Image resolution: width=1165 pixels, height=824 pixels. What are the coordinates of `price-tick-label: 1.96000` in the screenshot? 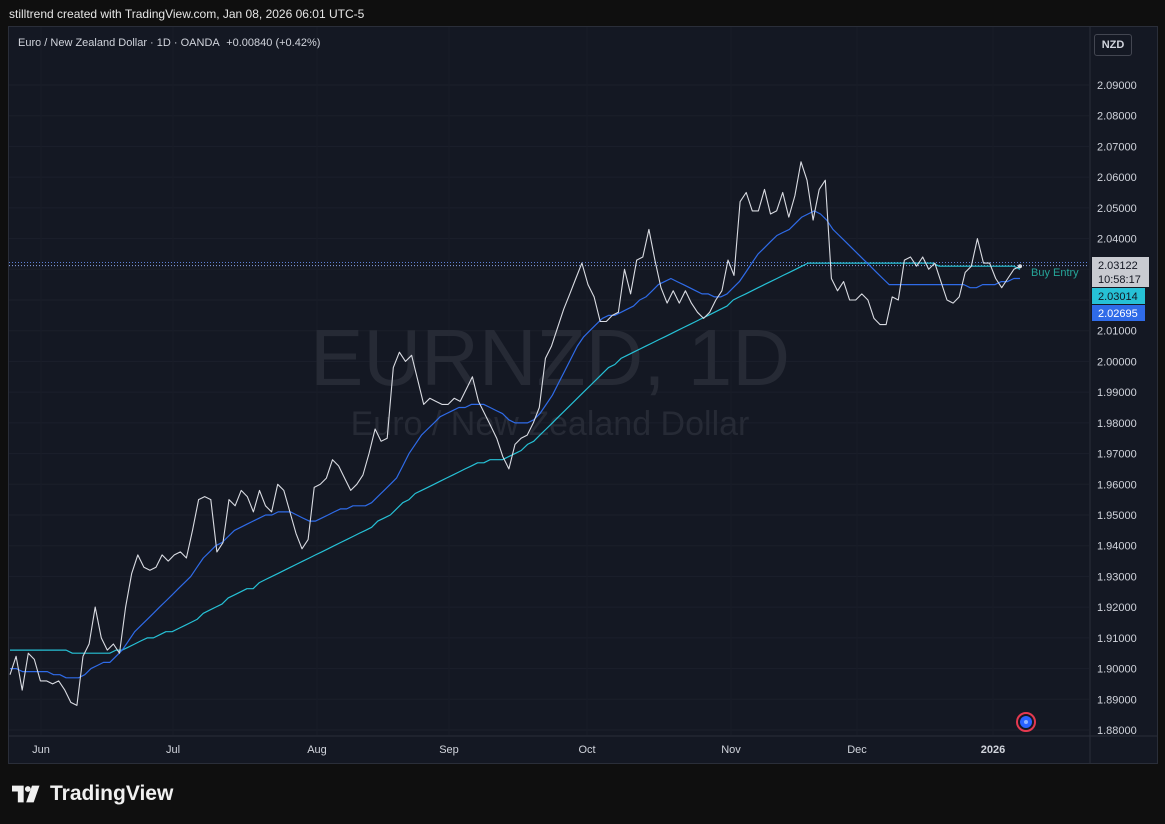 It's located at (1117, 485).